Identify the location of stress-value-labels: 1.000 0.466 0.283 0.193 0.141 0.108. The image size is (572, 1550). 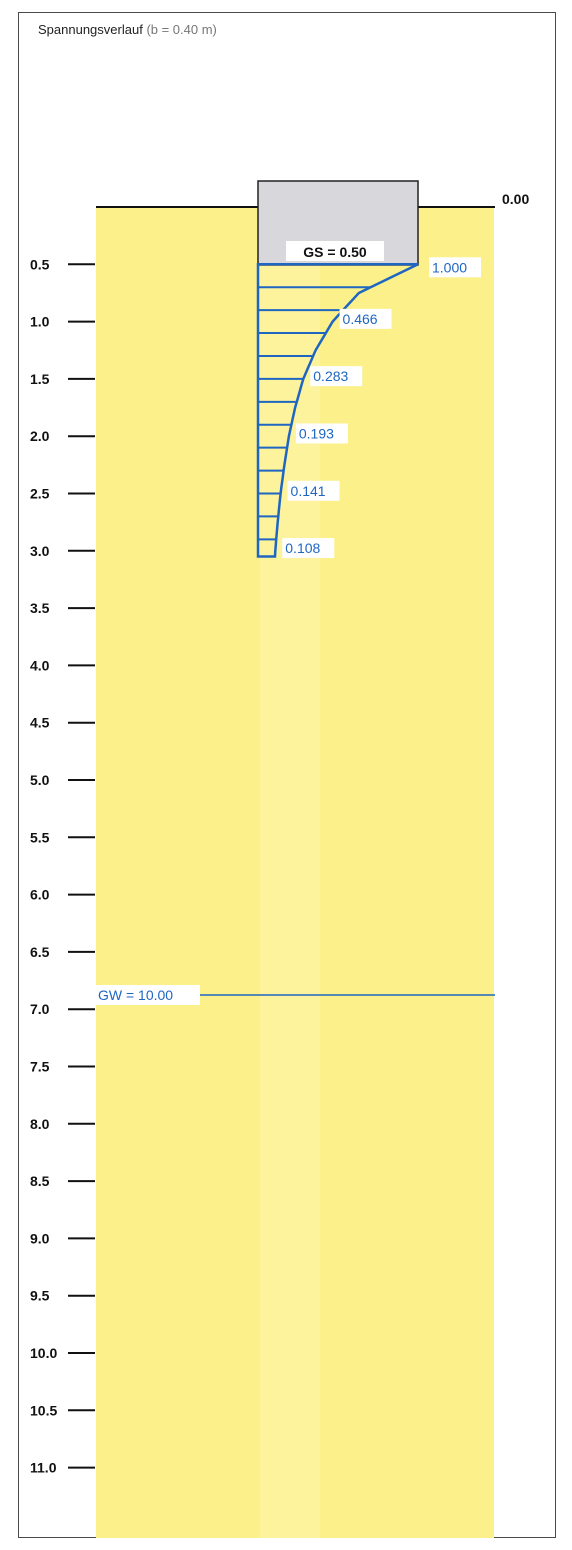
(381, 408).